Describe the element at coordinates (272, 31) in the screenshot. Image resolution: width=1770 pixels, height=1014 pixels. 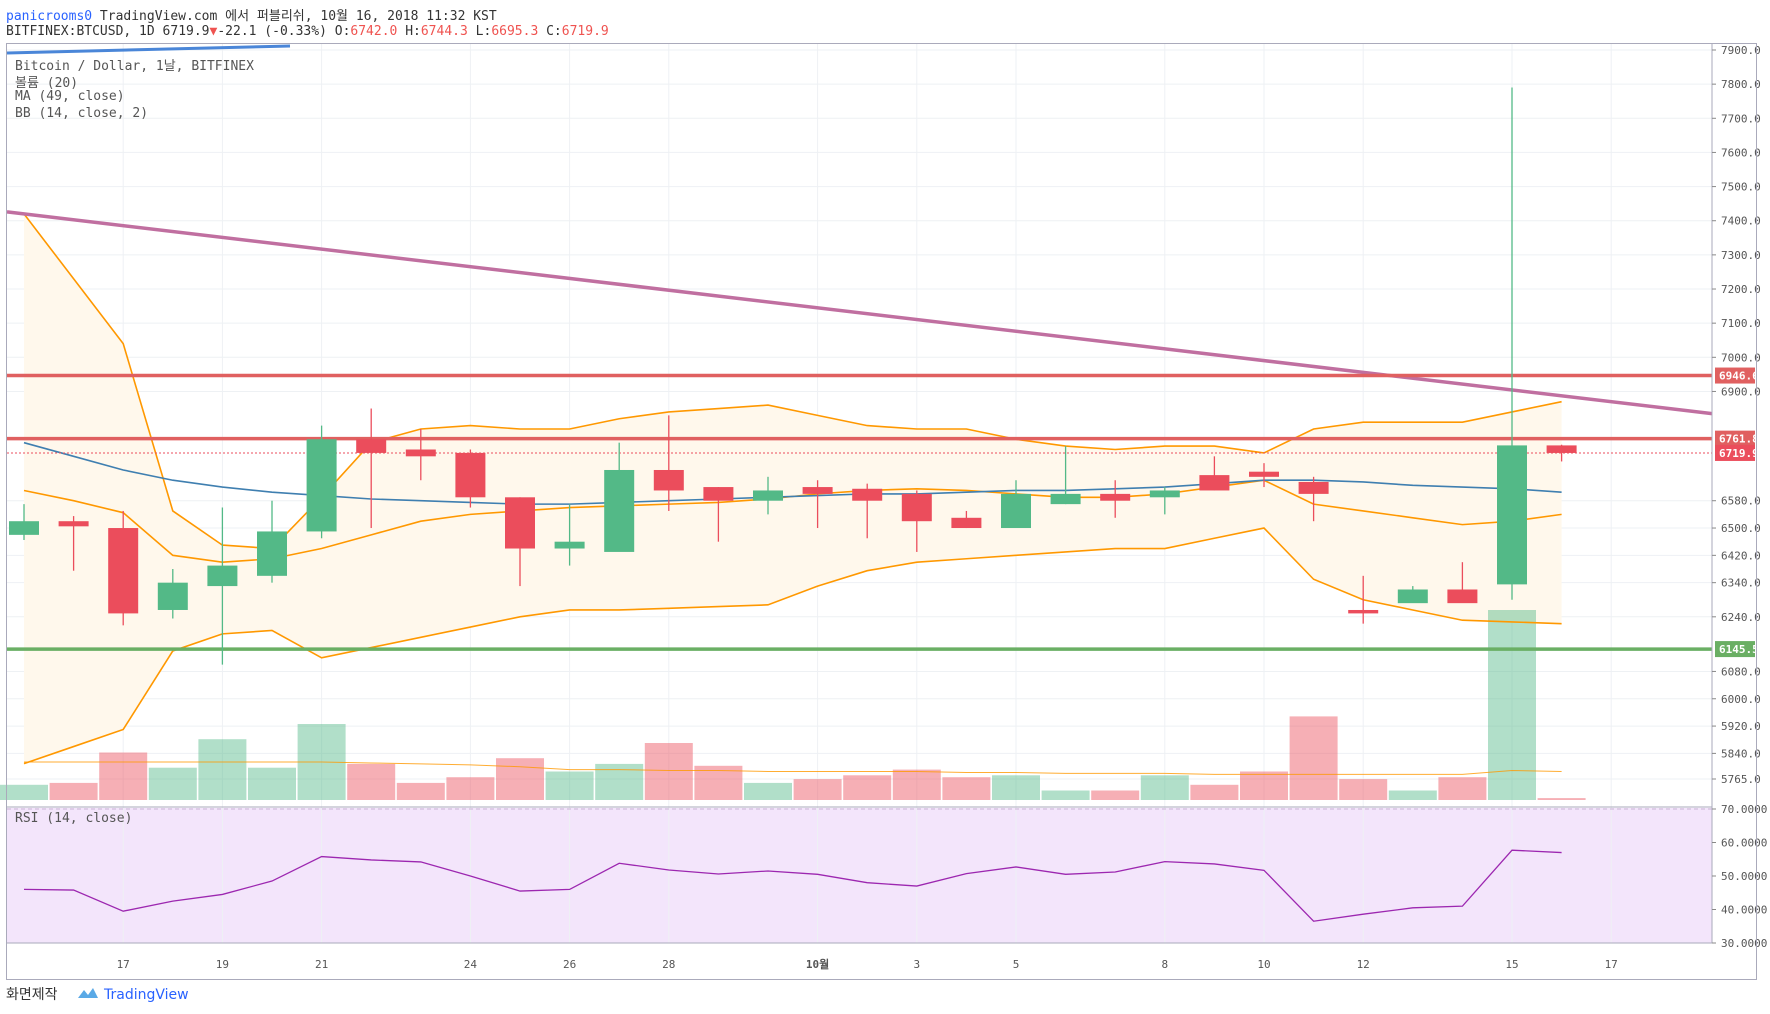
I see `price-change: -22.1 (-0.33%)` at that location.